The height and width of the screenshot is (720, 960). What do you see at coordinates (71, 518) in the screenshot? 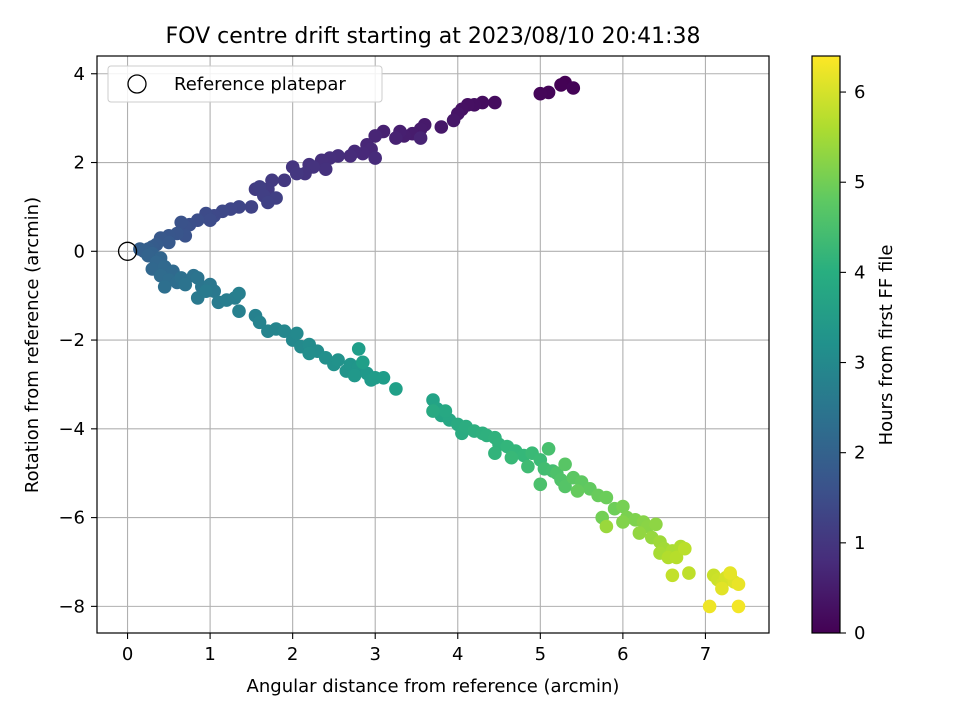
I see `y-tick-label: −6` at bounding box center [71, 518].